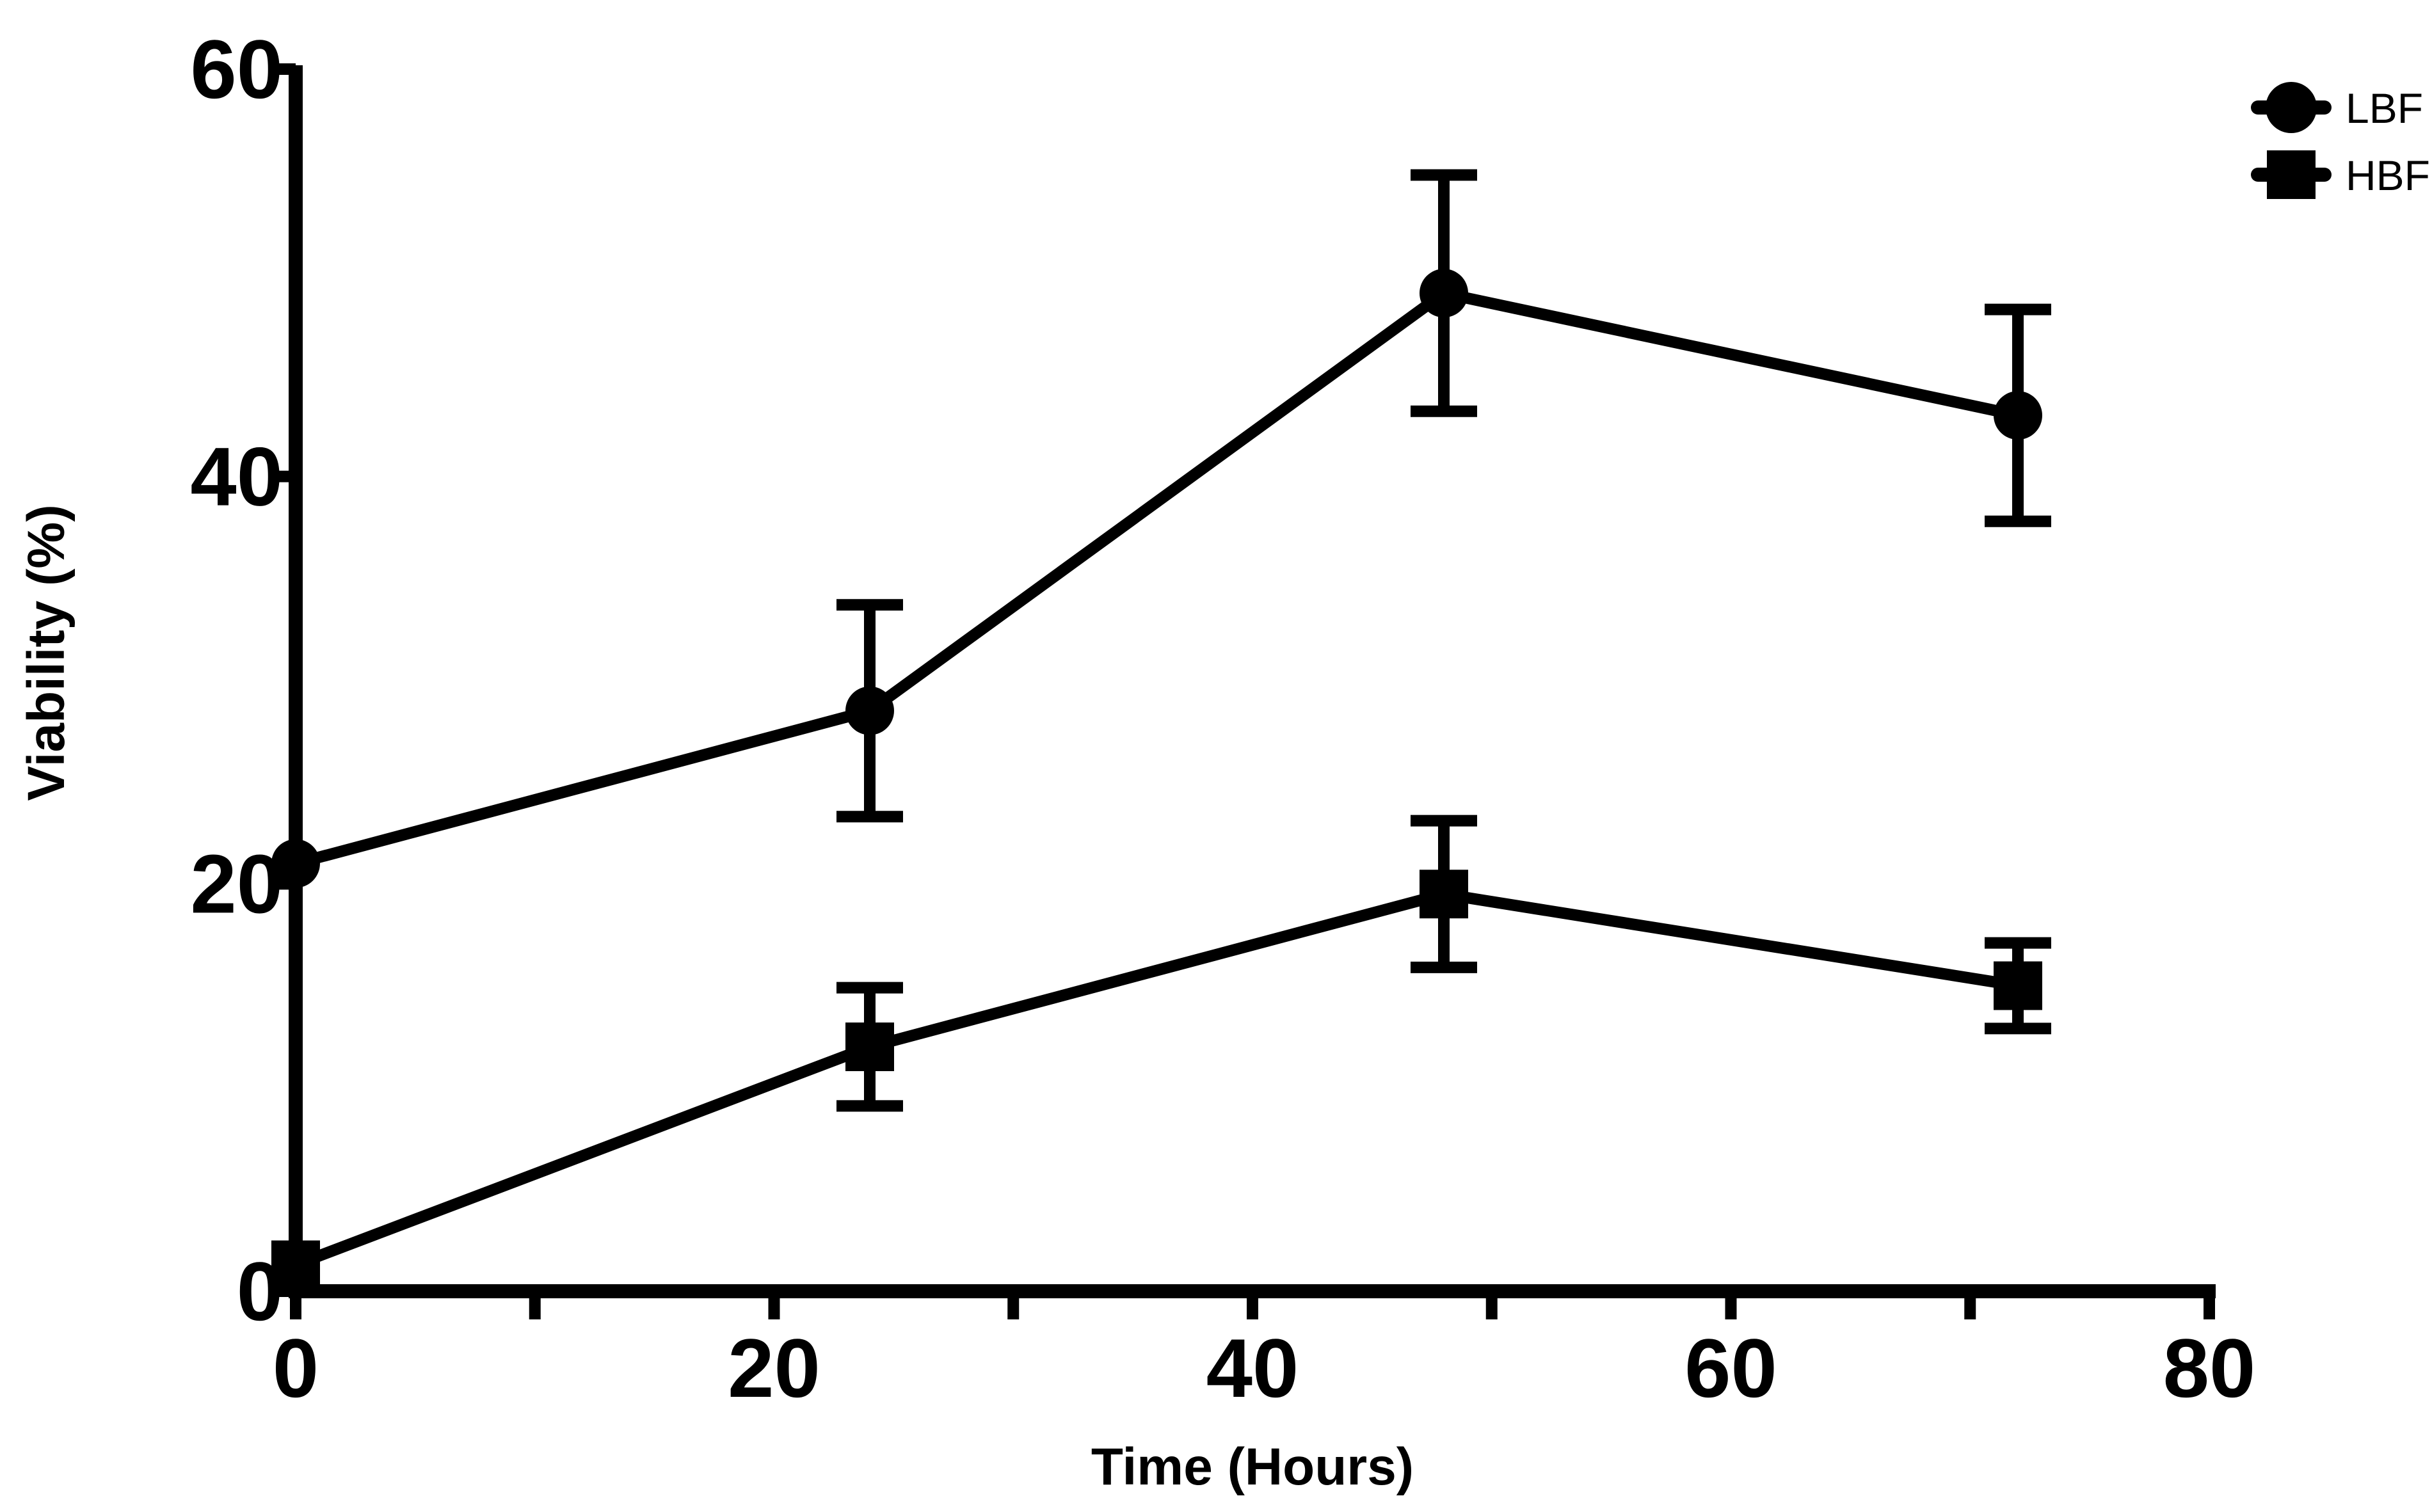  What do you see at coordinates (2291, 107) in the screenshot?
I see `legend-marker-circle` at bounding box center [2291, 107].